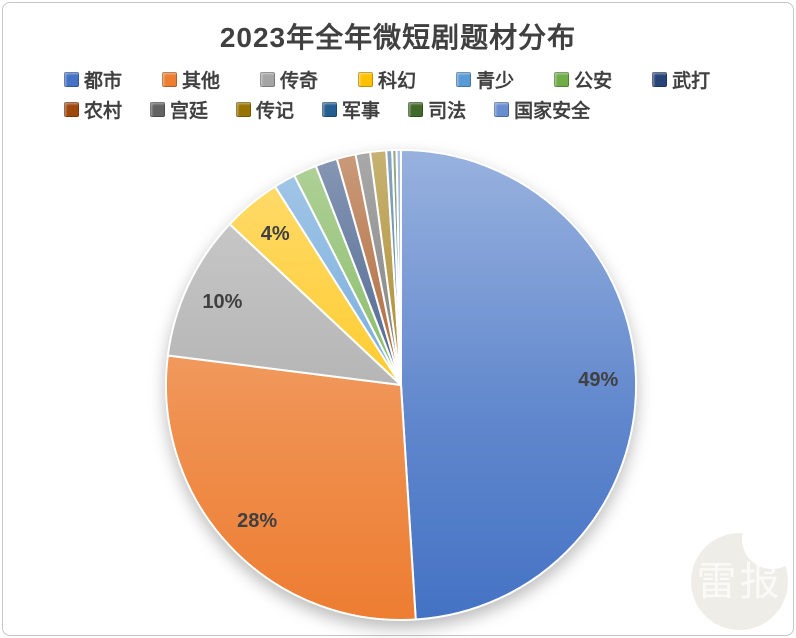 This screenshot has width=796, height=638. What do you see at coordinates (739, 581) in the screenshot?
I see `watermark: 雷报` at bounding box center [739, 581].